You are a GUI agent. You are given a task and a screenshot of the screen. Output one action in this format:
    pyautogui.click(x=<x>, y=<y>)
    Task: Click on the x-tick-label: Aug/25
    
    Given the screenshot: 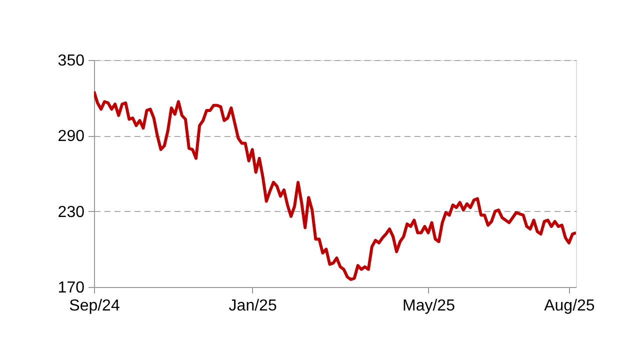 What is the action you would take?
    pyautogui.click(x=569, y=306)
    